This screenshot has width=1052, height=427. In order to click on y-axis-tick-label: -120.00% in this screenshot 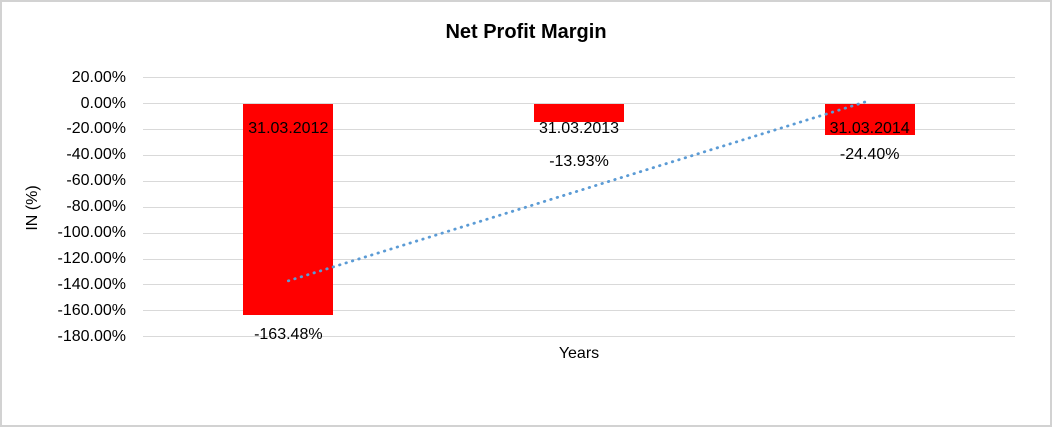, I will do `click(92, 259)`.